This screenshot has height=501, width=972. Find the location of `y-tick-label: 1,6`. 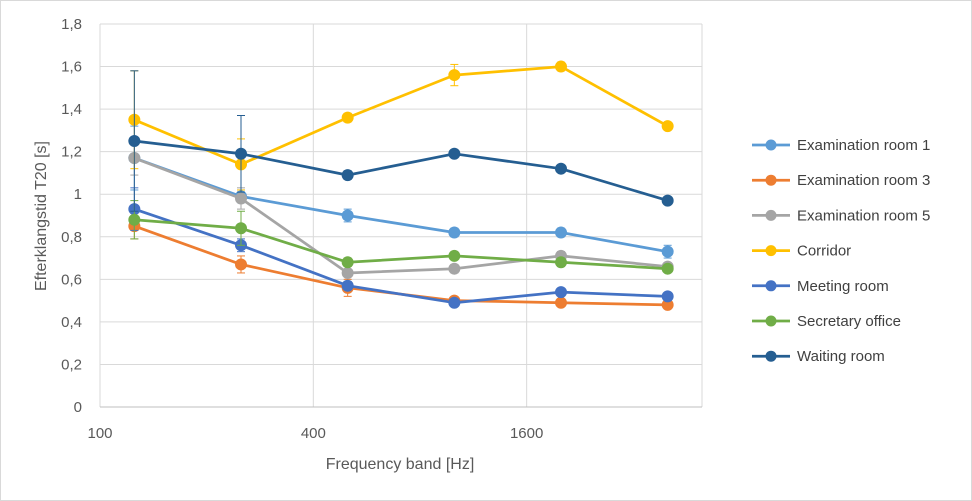

y-tick-label: 1,6 is located at coordinates (71, 67).